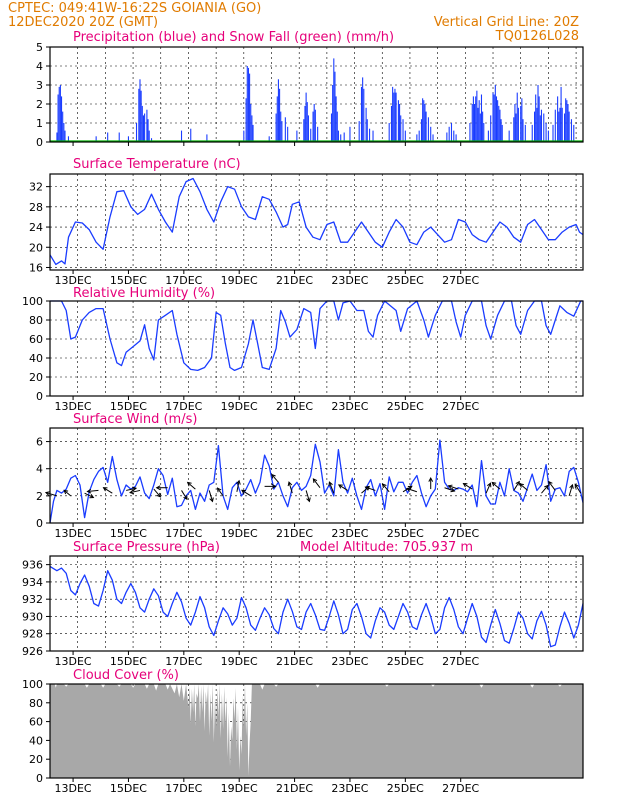 This screenshot has height=800, width=618. I want to click on wind-xtick-label: 15DEC, so click(128, 533).